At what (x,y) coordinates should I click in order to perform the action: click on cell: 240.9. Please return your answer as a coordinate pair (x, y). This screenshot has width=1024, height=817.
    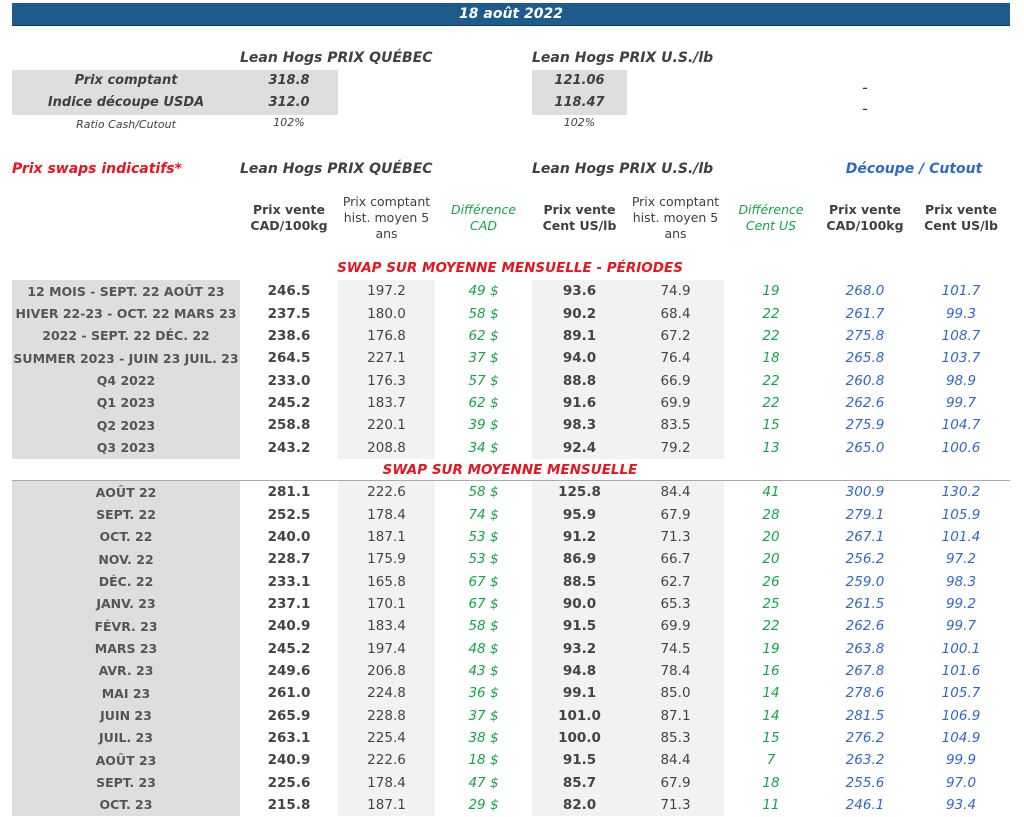
    Looking at the image, I should click on (289, 626).